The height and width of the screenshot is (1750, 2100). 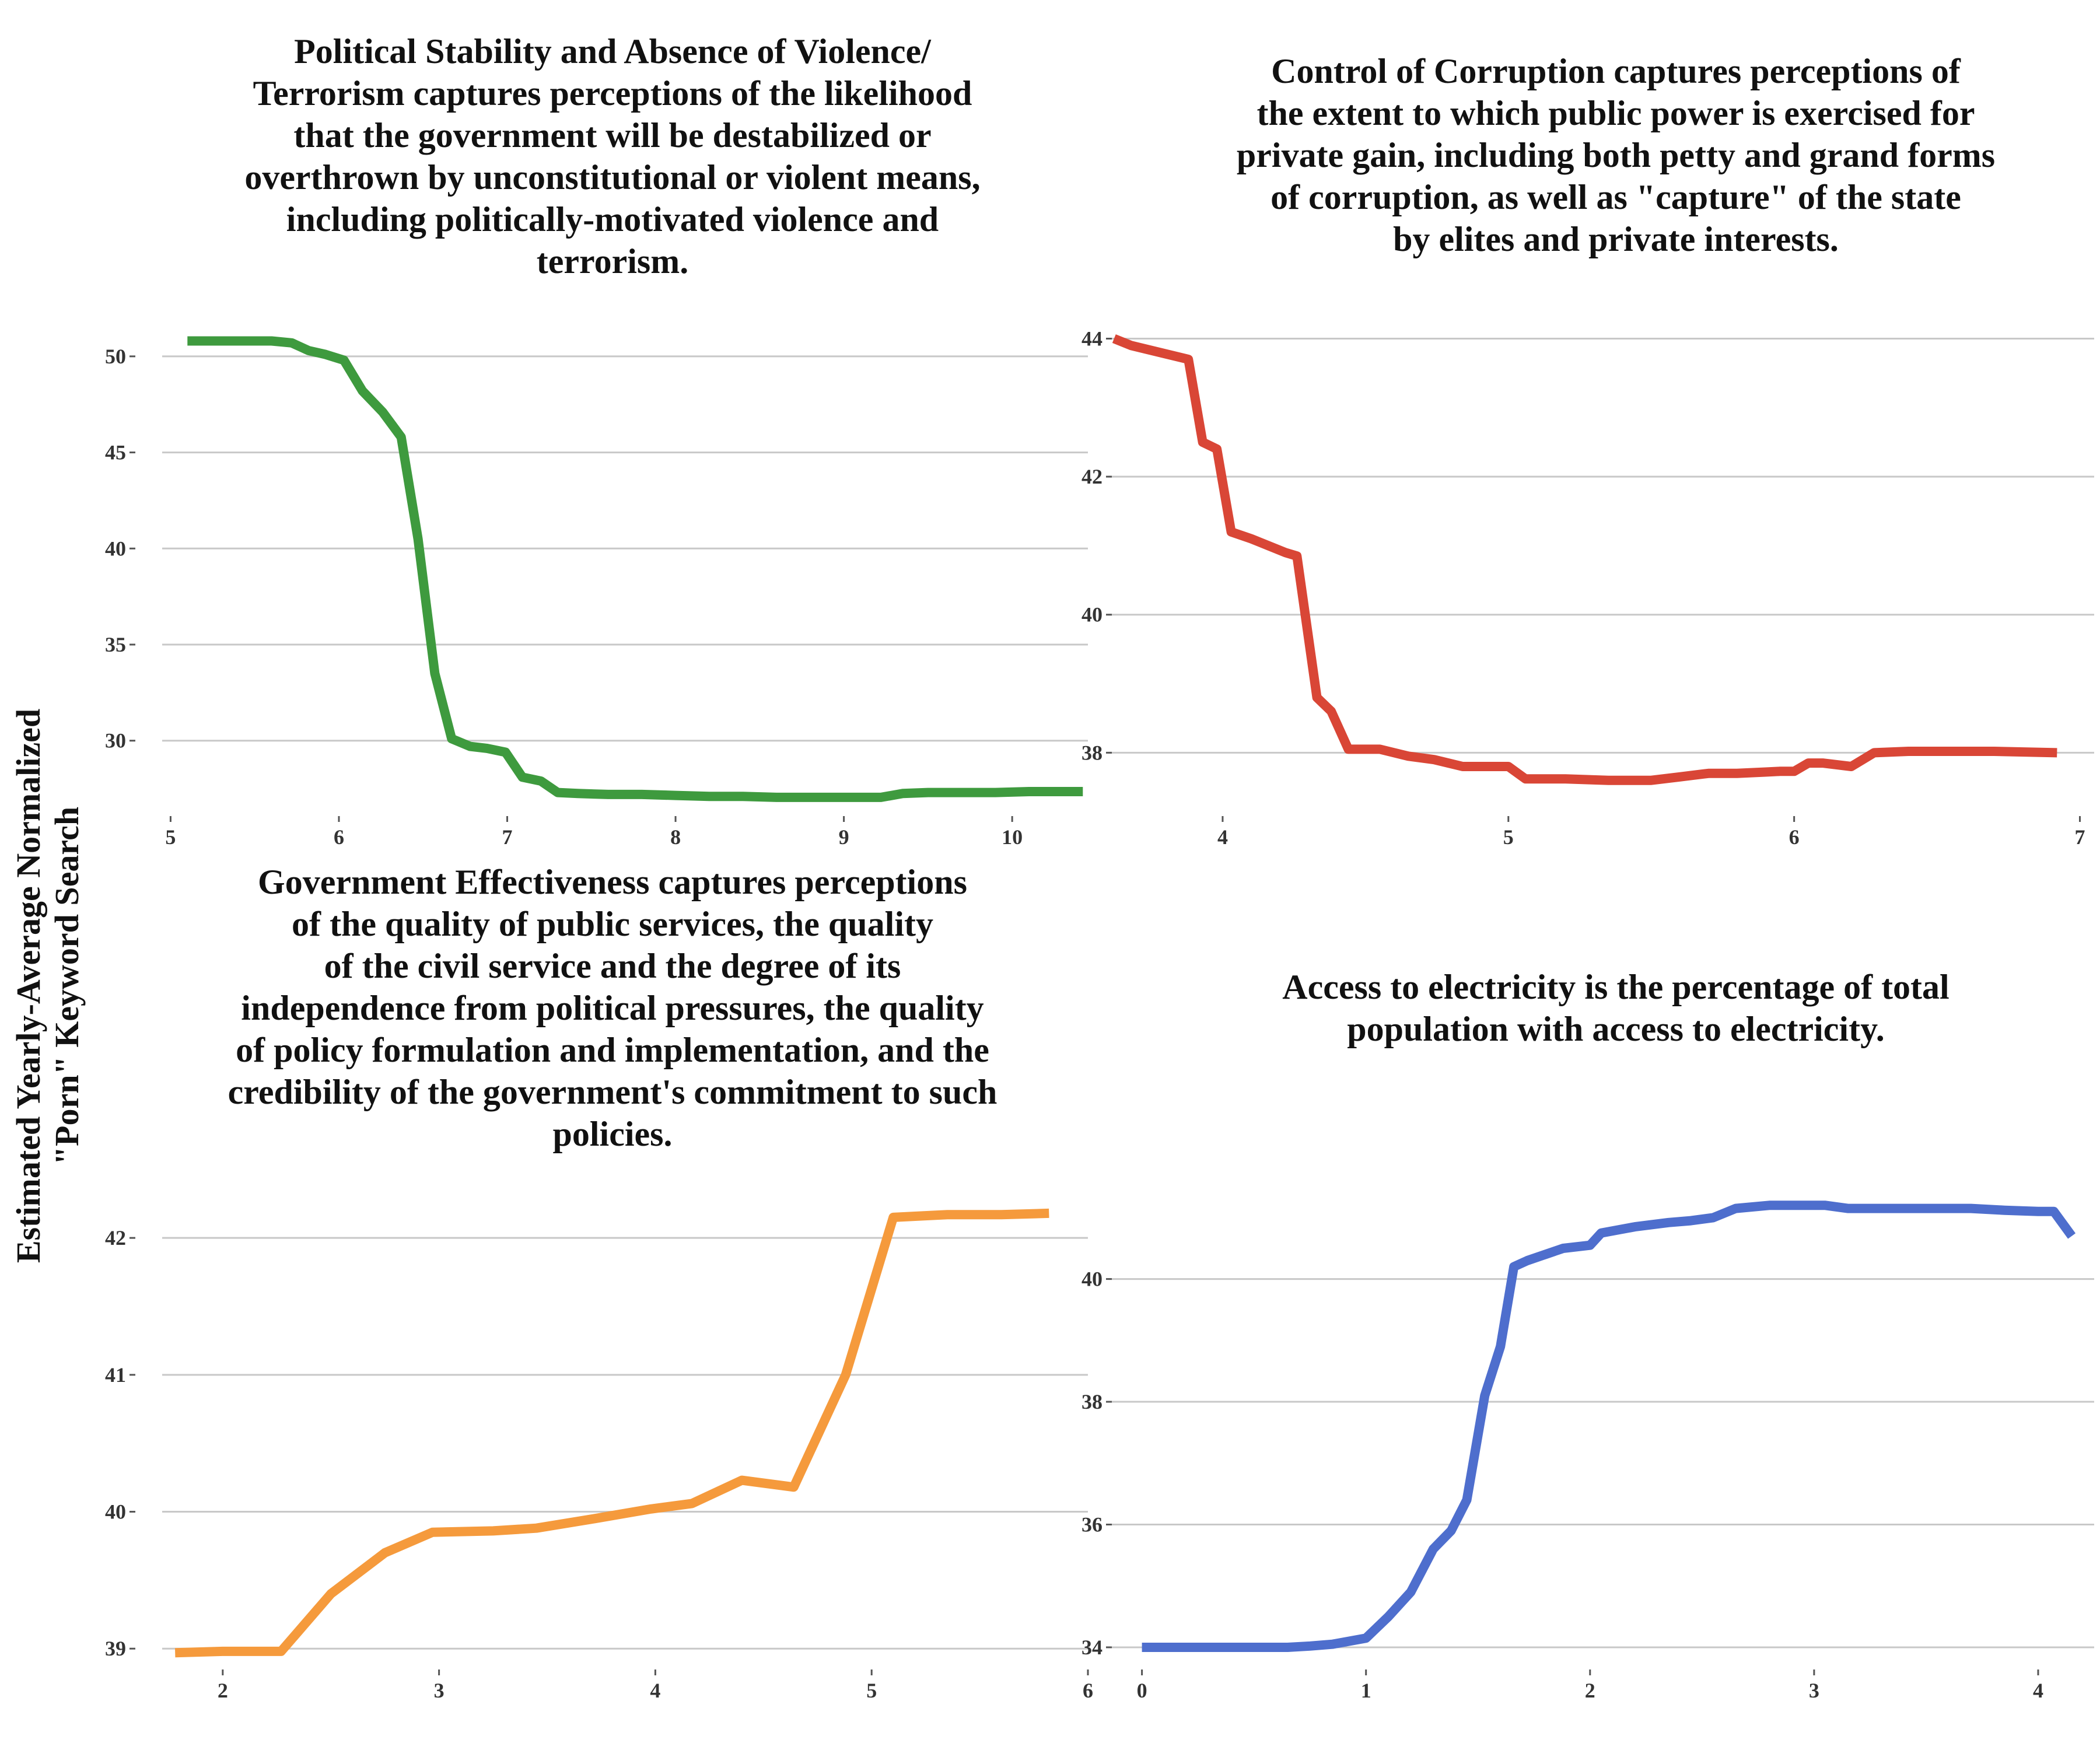 What do you see at coordinates (116, 740) in the screenshot?
I see `y-tick-label: 30` at bounding box center [116, 740].